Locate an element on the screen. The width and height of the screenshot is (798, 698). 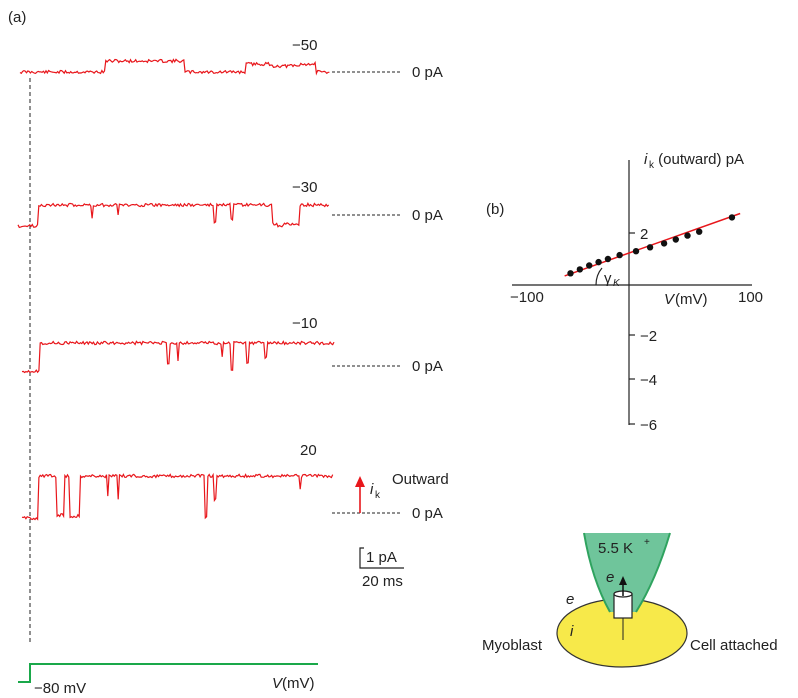
x-axis-title-symbol: V is located at coordinates (670, 299).